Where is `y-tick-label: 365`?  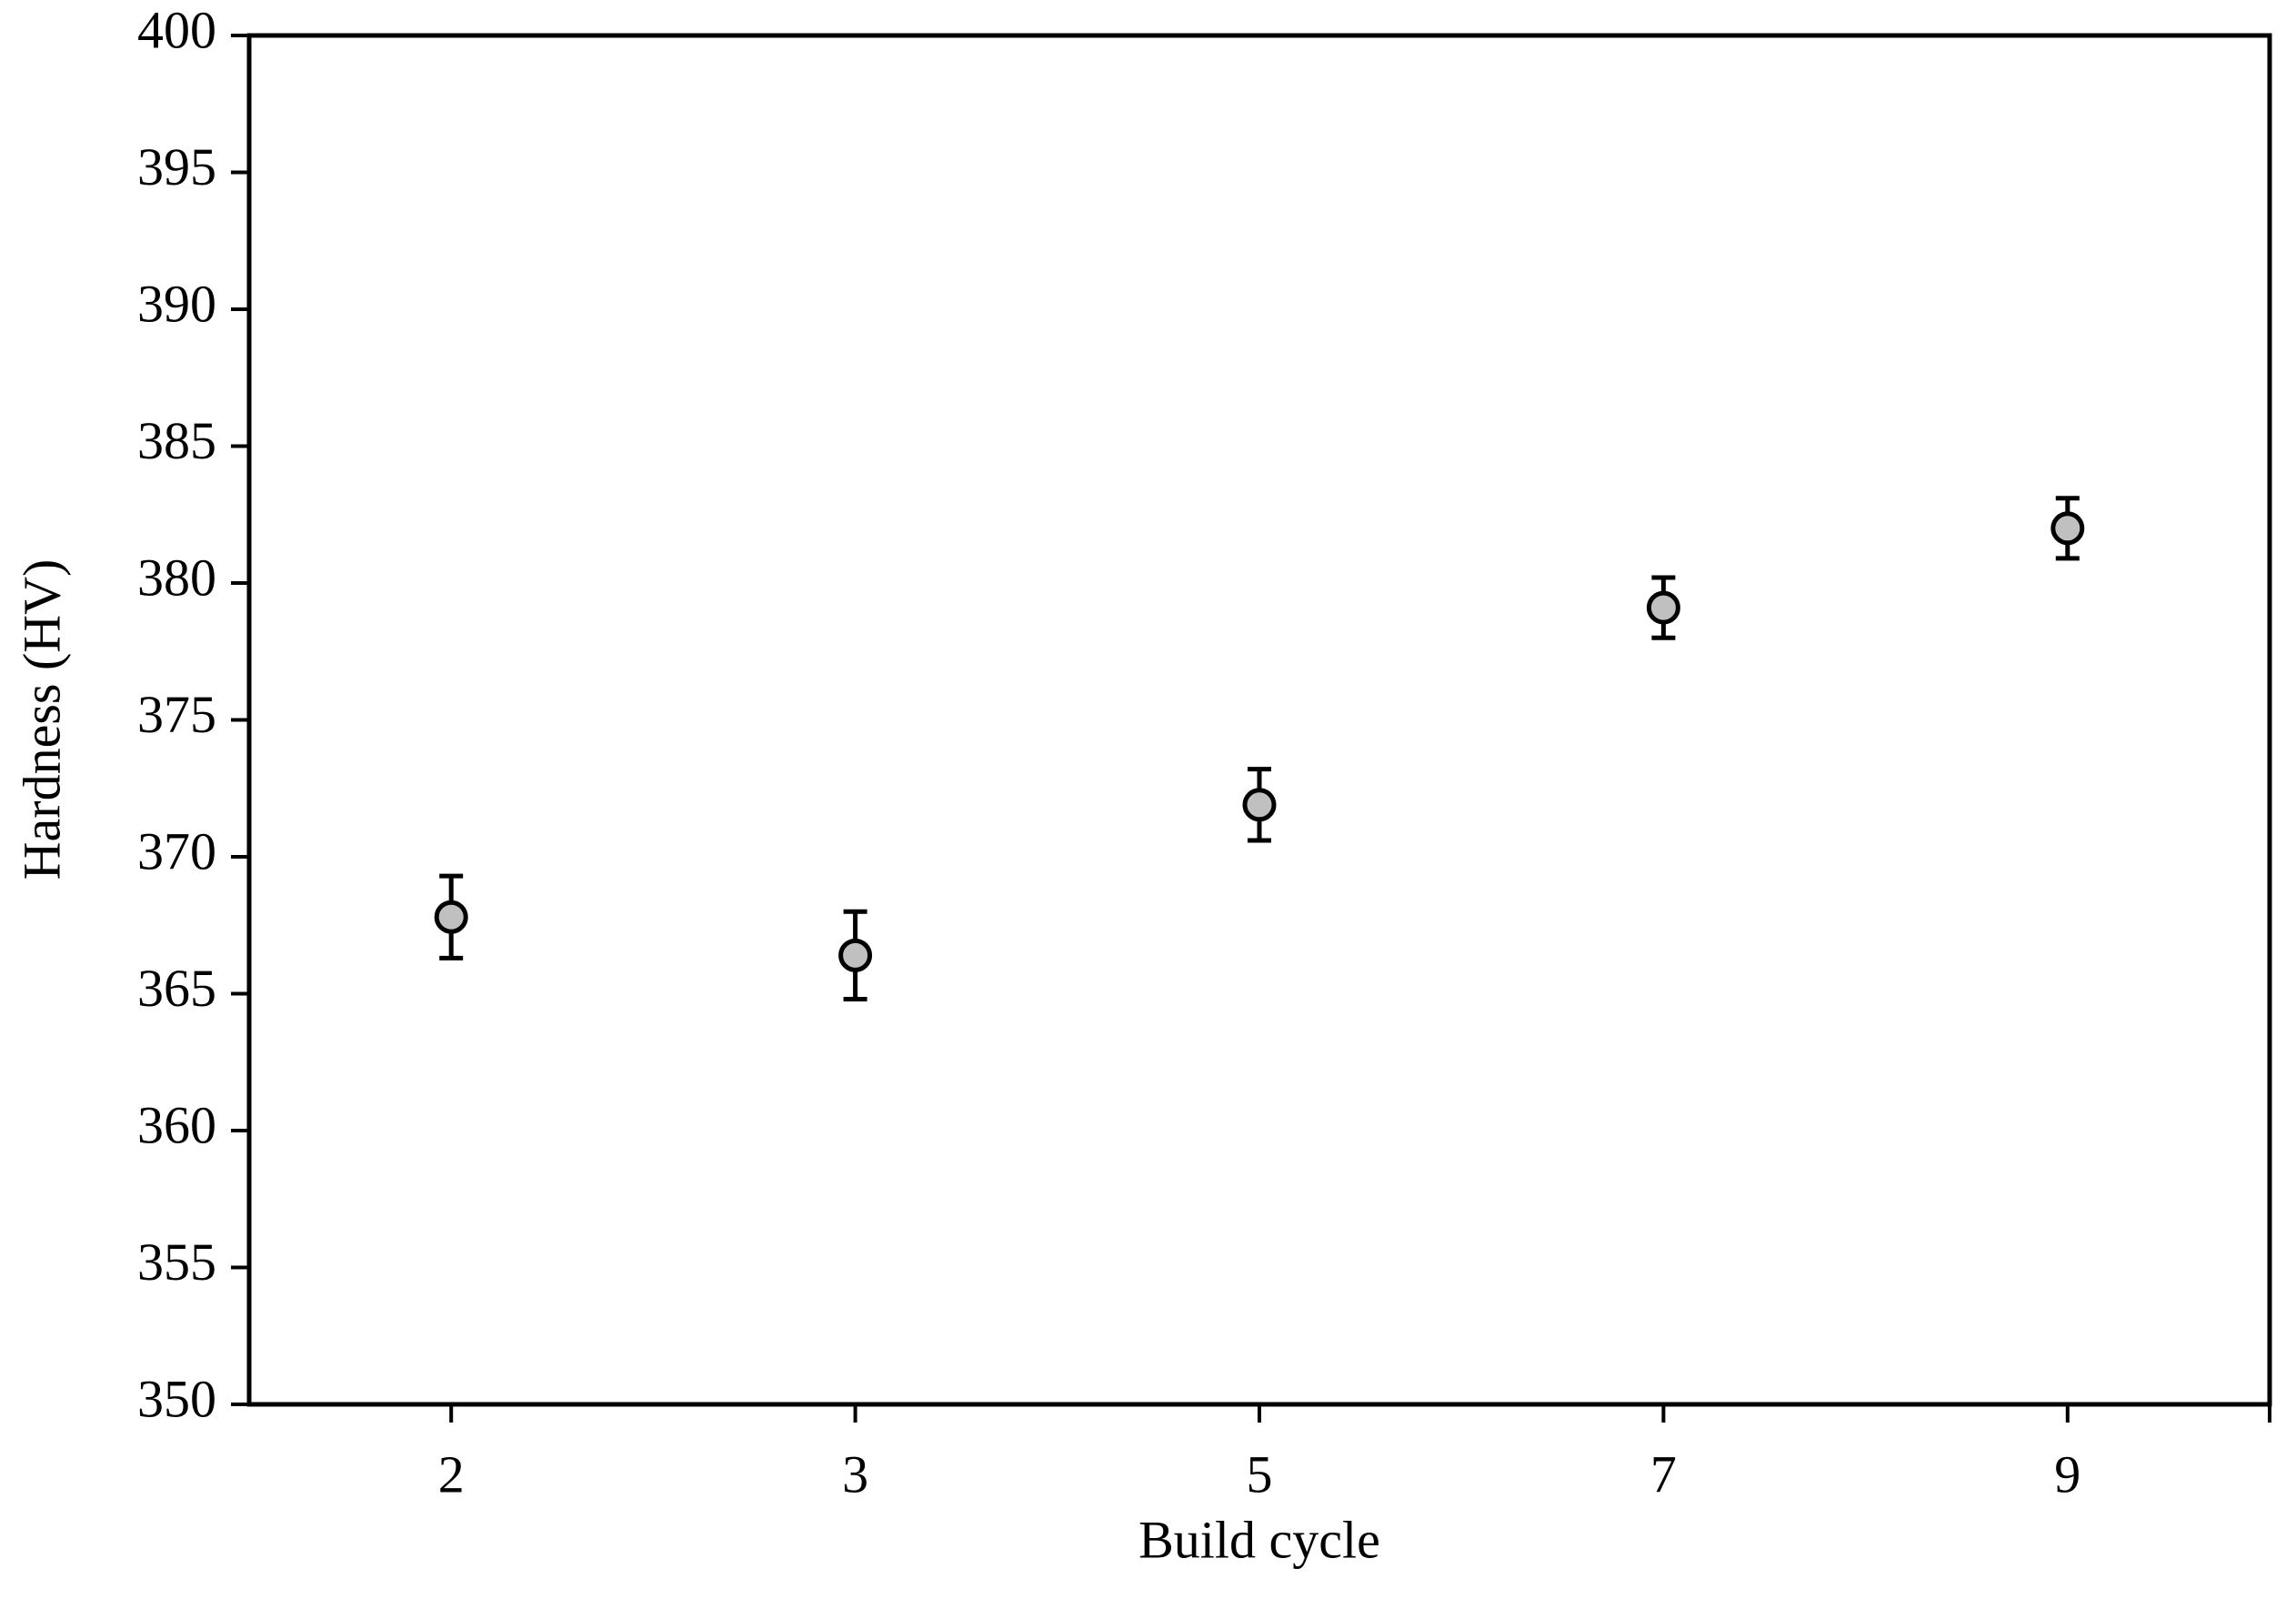
y-tick-label: 365 is located at coordinates (176, 989).